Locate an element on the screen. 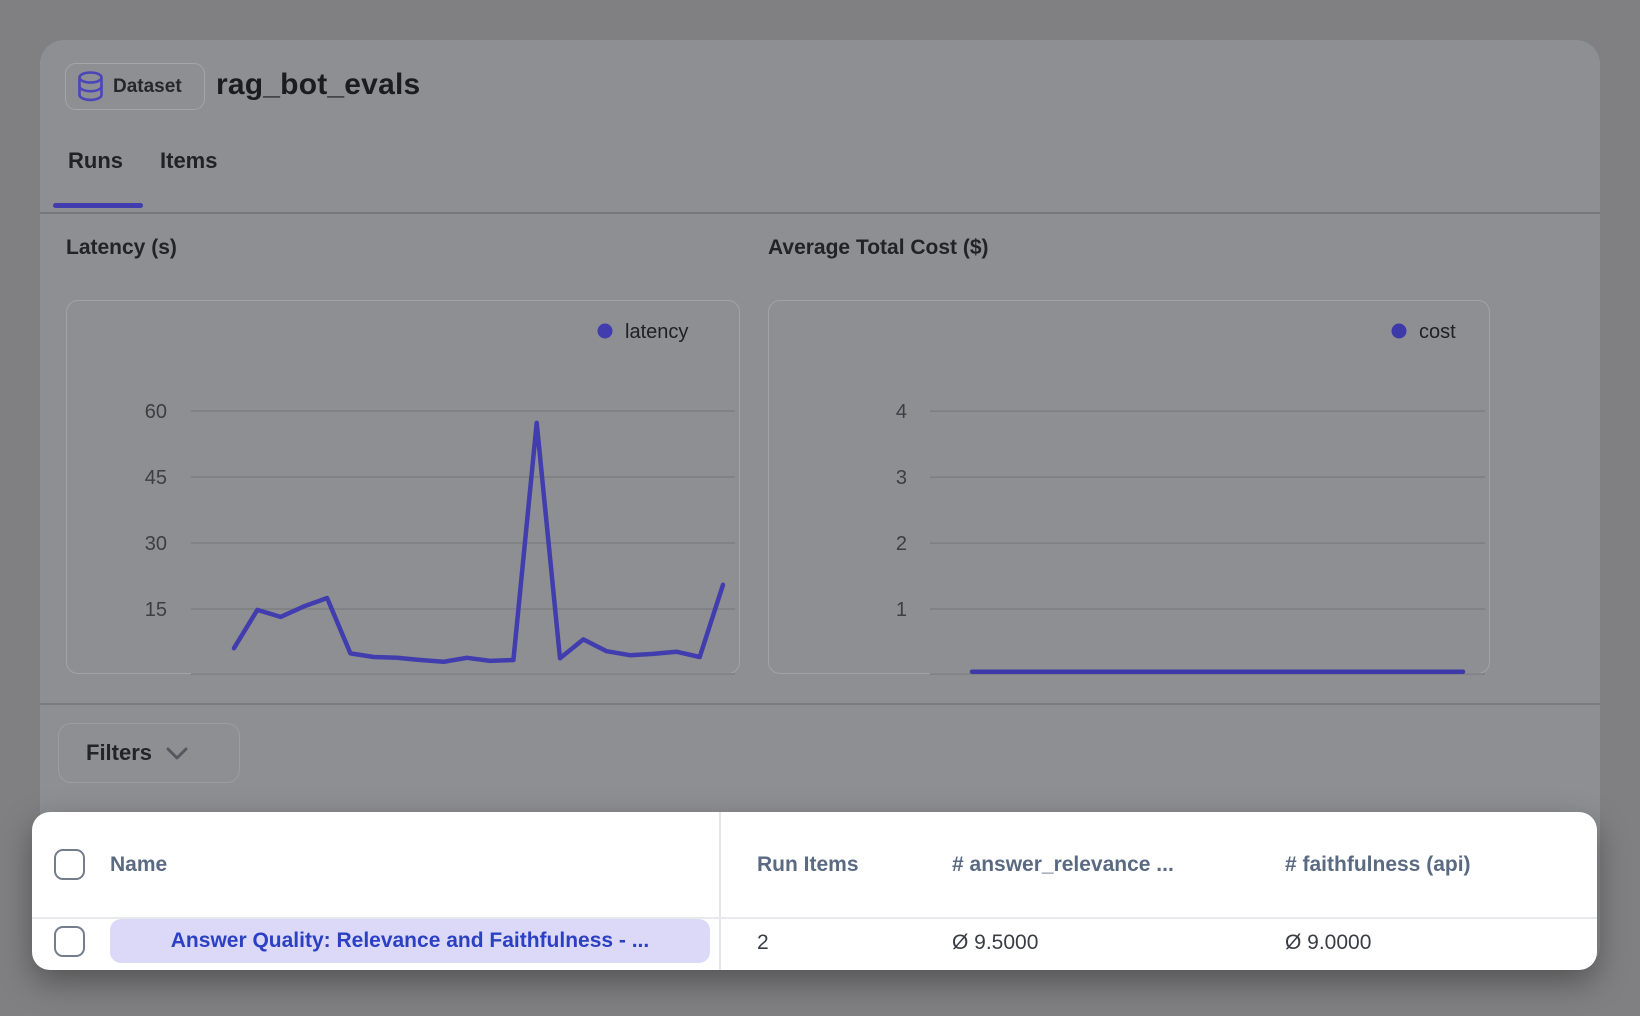 The image size is (1640, 1016). y-tick-label: 3 is located at coordinates (901, 478).